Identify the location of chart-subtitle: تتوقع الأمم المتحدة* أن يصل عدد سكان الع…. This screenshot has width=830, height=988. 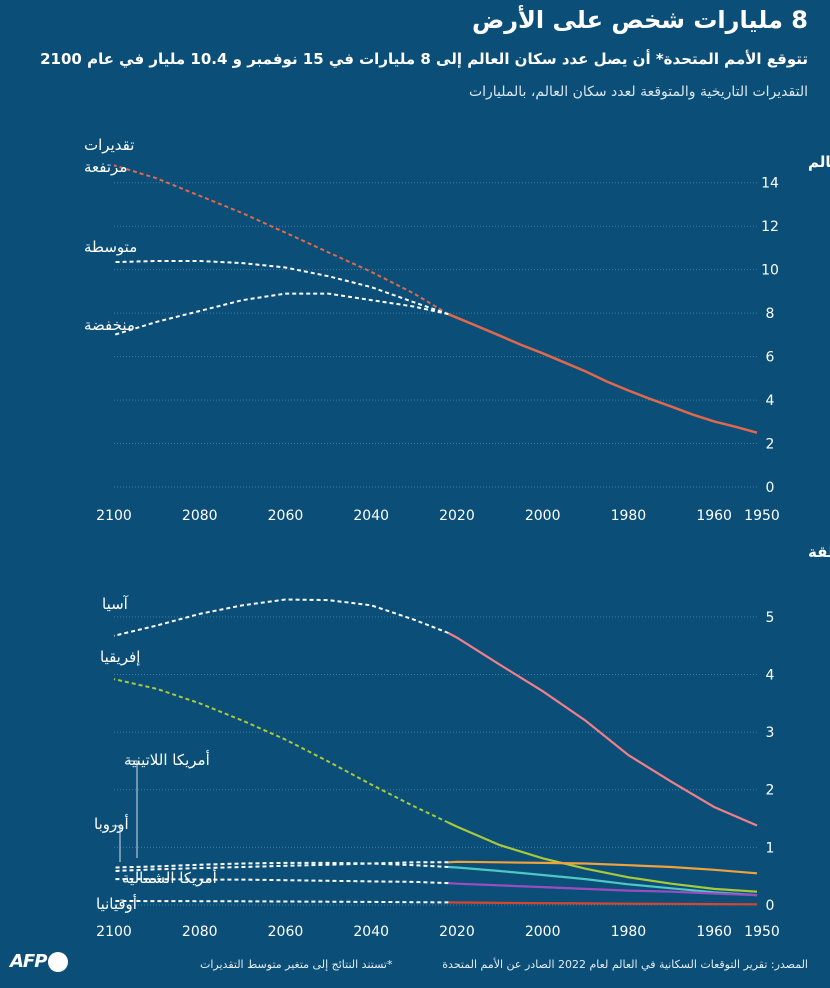
(424, 59).